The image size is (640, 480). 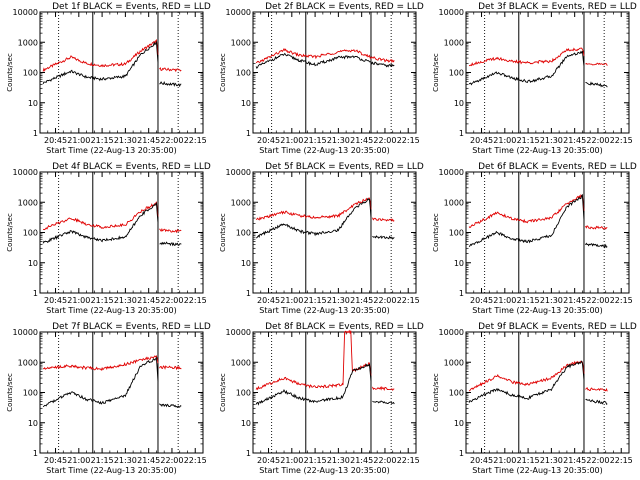 I want to click on panel-title: Det 9f BLACK = Events, RED = LLD, so click(x=557, y=327).